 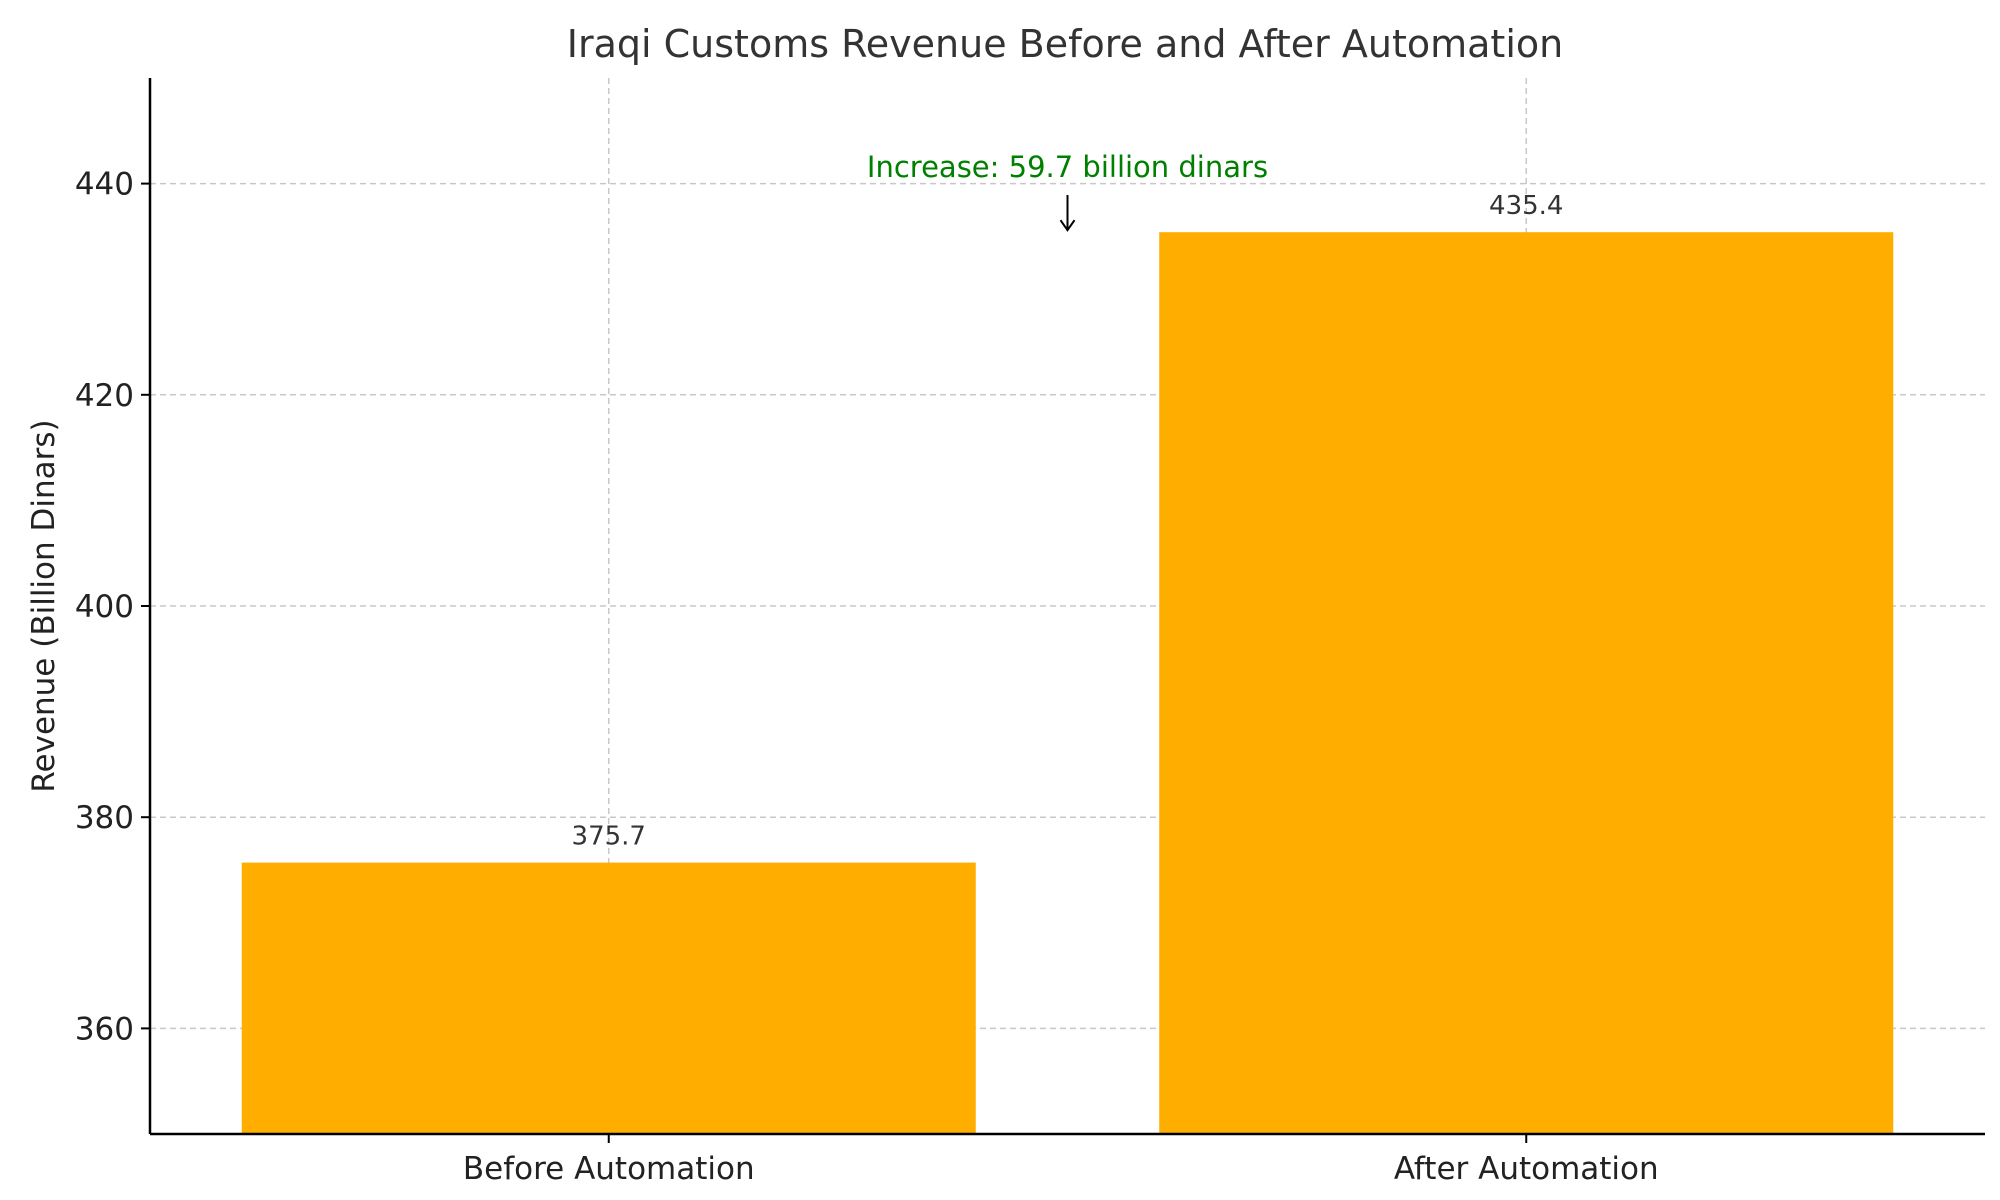 What do you see at coordinates (104, 396) in the screenshot?
I see `y-tick-label: 420` at bounding box center [104, 396].